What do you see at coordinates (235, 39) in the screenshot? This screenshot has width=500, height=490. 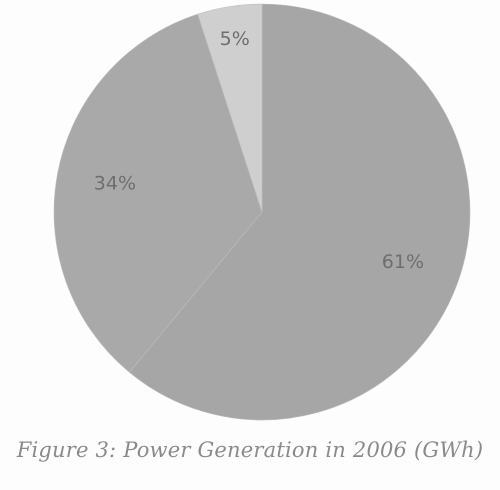 I see `pie-label-5: 5%` at bounding box center [235, 39].